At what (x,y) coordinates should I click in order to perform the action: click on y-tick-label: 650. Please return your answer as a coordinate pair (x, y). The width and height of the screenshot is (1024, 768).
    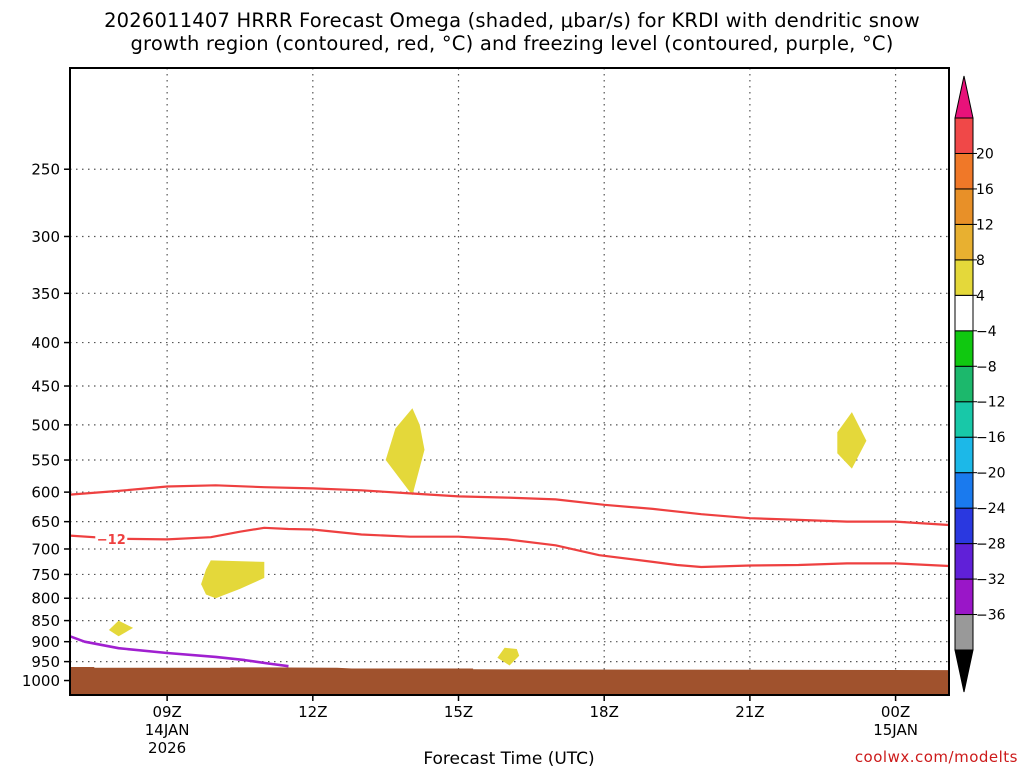
    Looking at the image, I should click on (45, 522).